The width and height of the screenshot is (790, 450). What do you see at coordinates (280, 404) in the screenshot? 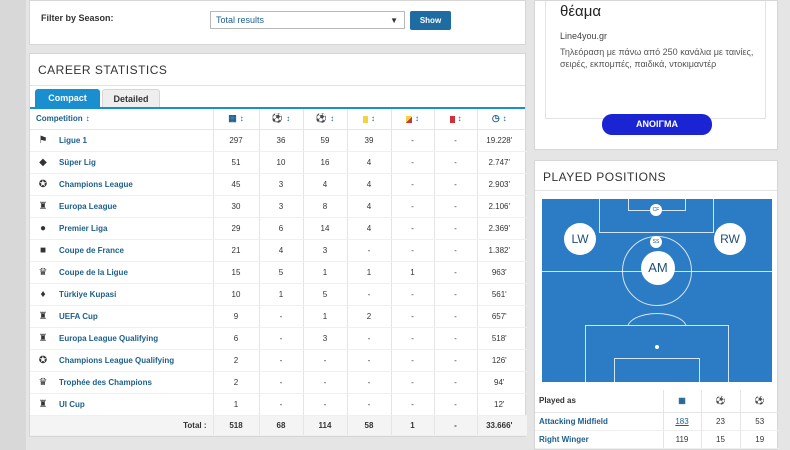
I see `goals-value: -` at bounding box center [280, 404].